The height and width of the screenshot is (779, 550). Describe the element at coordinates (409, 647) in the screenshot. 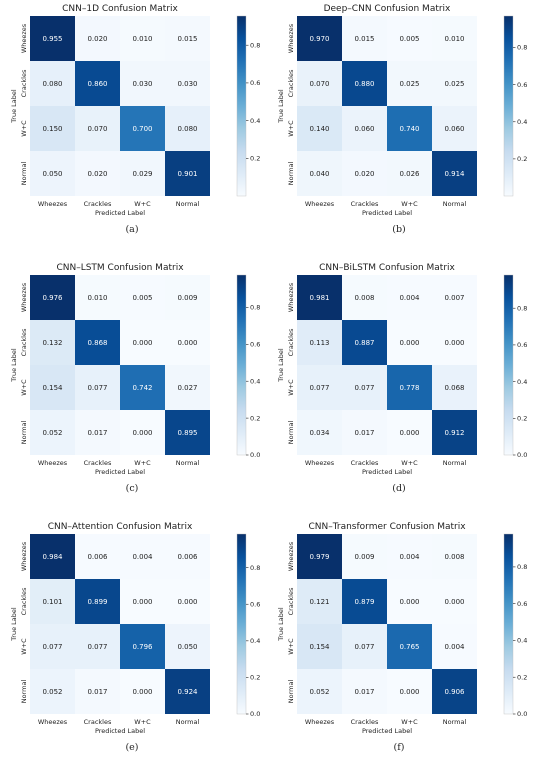

I see `cell-value-label: 0.765` at that location.